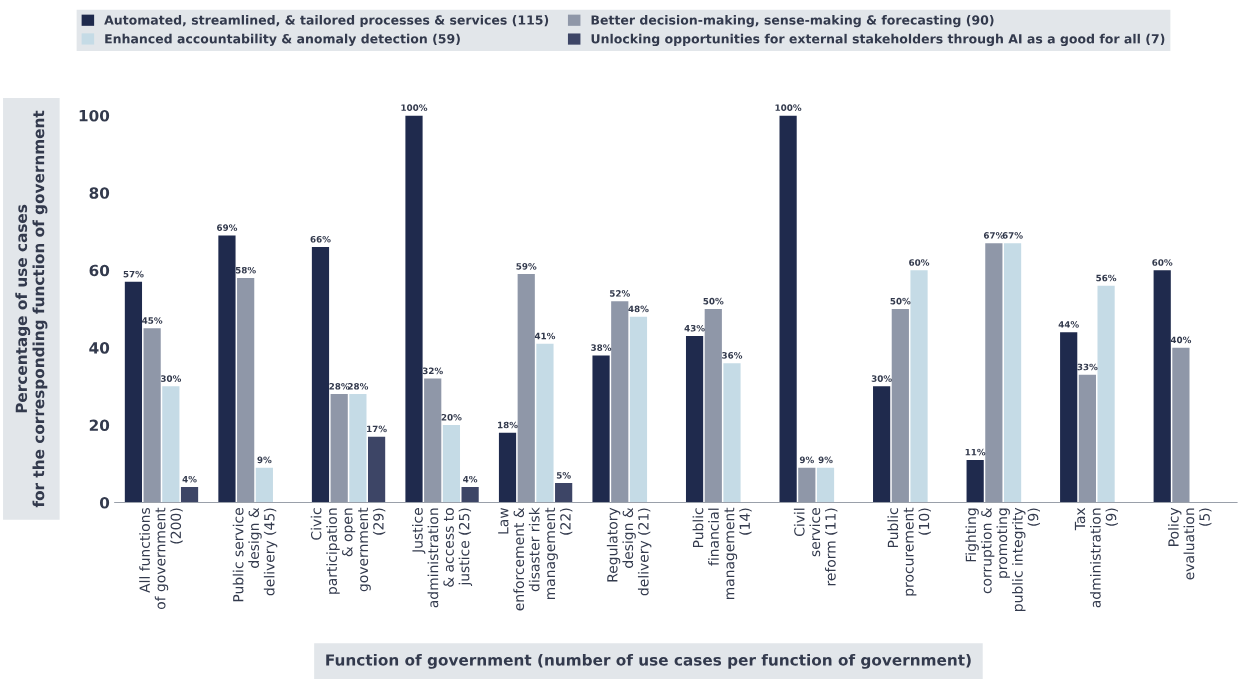 This screenshot has height=679, width=1247. I want to click on legend-label: Automated, streamlined, & tailored processes & services (115), so click(326, 21).